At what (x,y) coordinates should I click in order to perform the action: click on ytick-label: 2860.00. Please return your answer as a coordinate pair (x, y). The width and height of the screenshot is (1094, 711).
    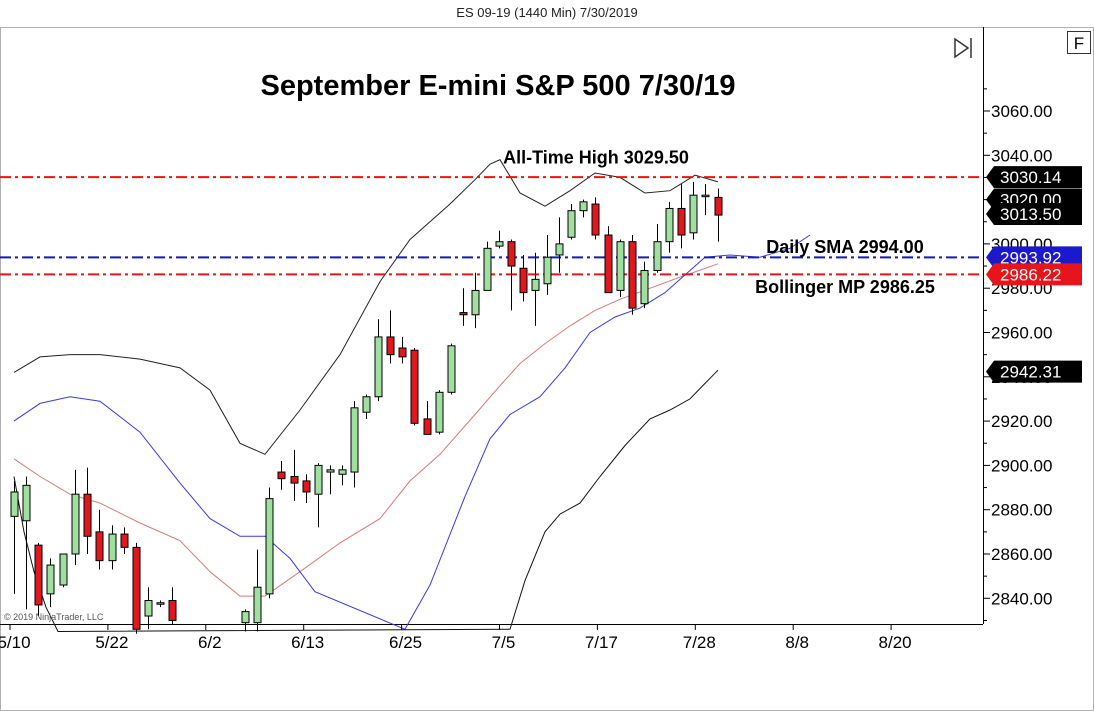
    Looking at the image, I should click on (1021, 554).